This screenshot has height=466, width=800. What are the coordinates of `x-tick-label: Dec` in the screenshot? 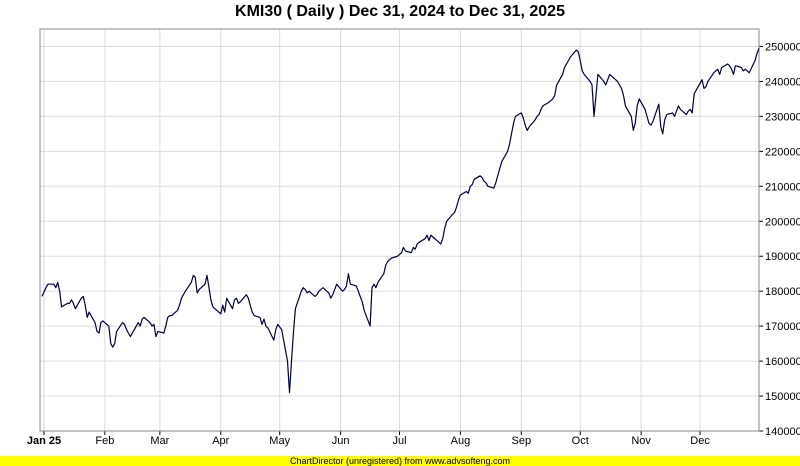 It's located at (700, 441).